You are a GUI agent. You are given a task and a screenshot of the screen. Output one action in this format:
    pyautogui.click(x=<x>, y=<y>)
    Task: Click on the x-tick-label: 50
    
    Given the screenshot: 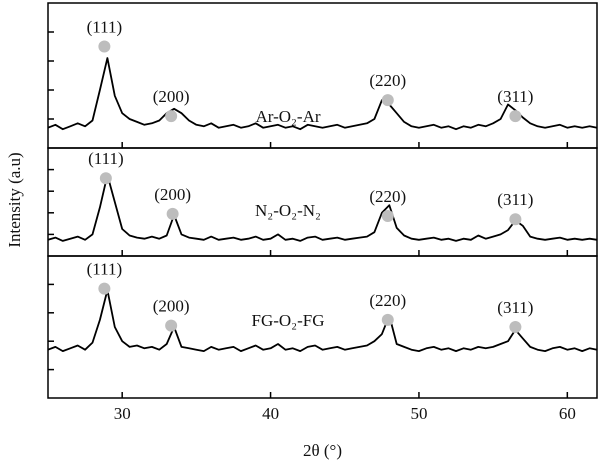 What is the action you would take?
    pyautogui.click(x=418, y=413)
    